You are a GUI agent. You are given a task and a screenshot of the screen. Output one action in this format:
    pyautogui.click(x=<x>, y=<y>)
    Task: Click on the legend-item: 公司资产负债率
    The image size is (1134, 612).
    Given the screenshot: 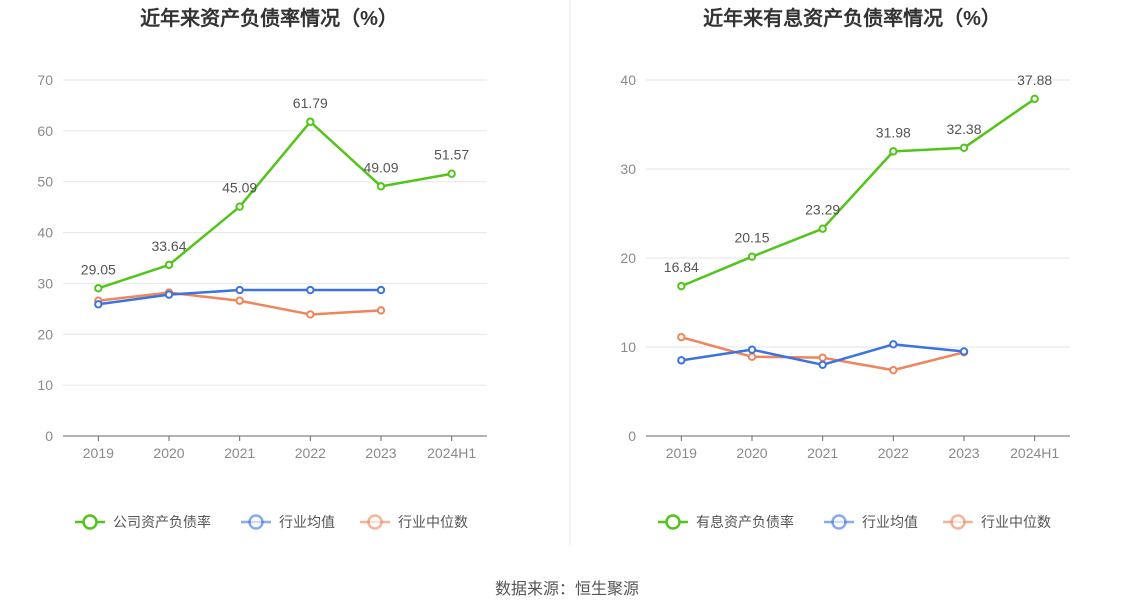 What is the action you would take?
    pyautogui.click(x=143, y=522)
    